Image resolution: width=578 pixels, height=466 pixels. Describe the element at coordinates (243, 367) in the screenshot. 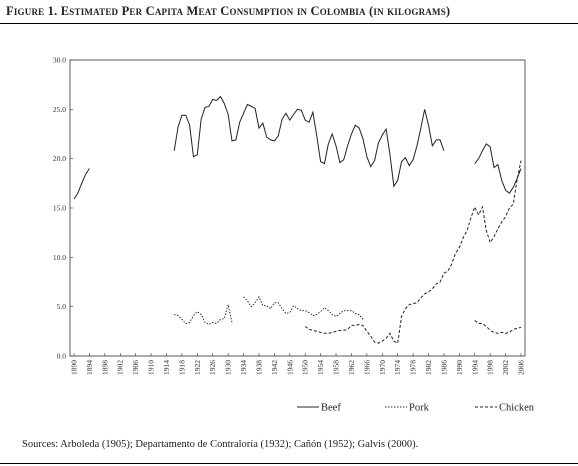

I see `x-tick-label: 1934` at that location.